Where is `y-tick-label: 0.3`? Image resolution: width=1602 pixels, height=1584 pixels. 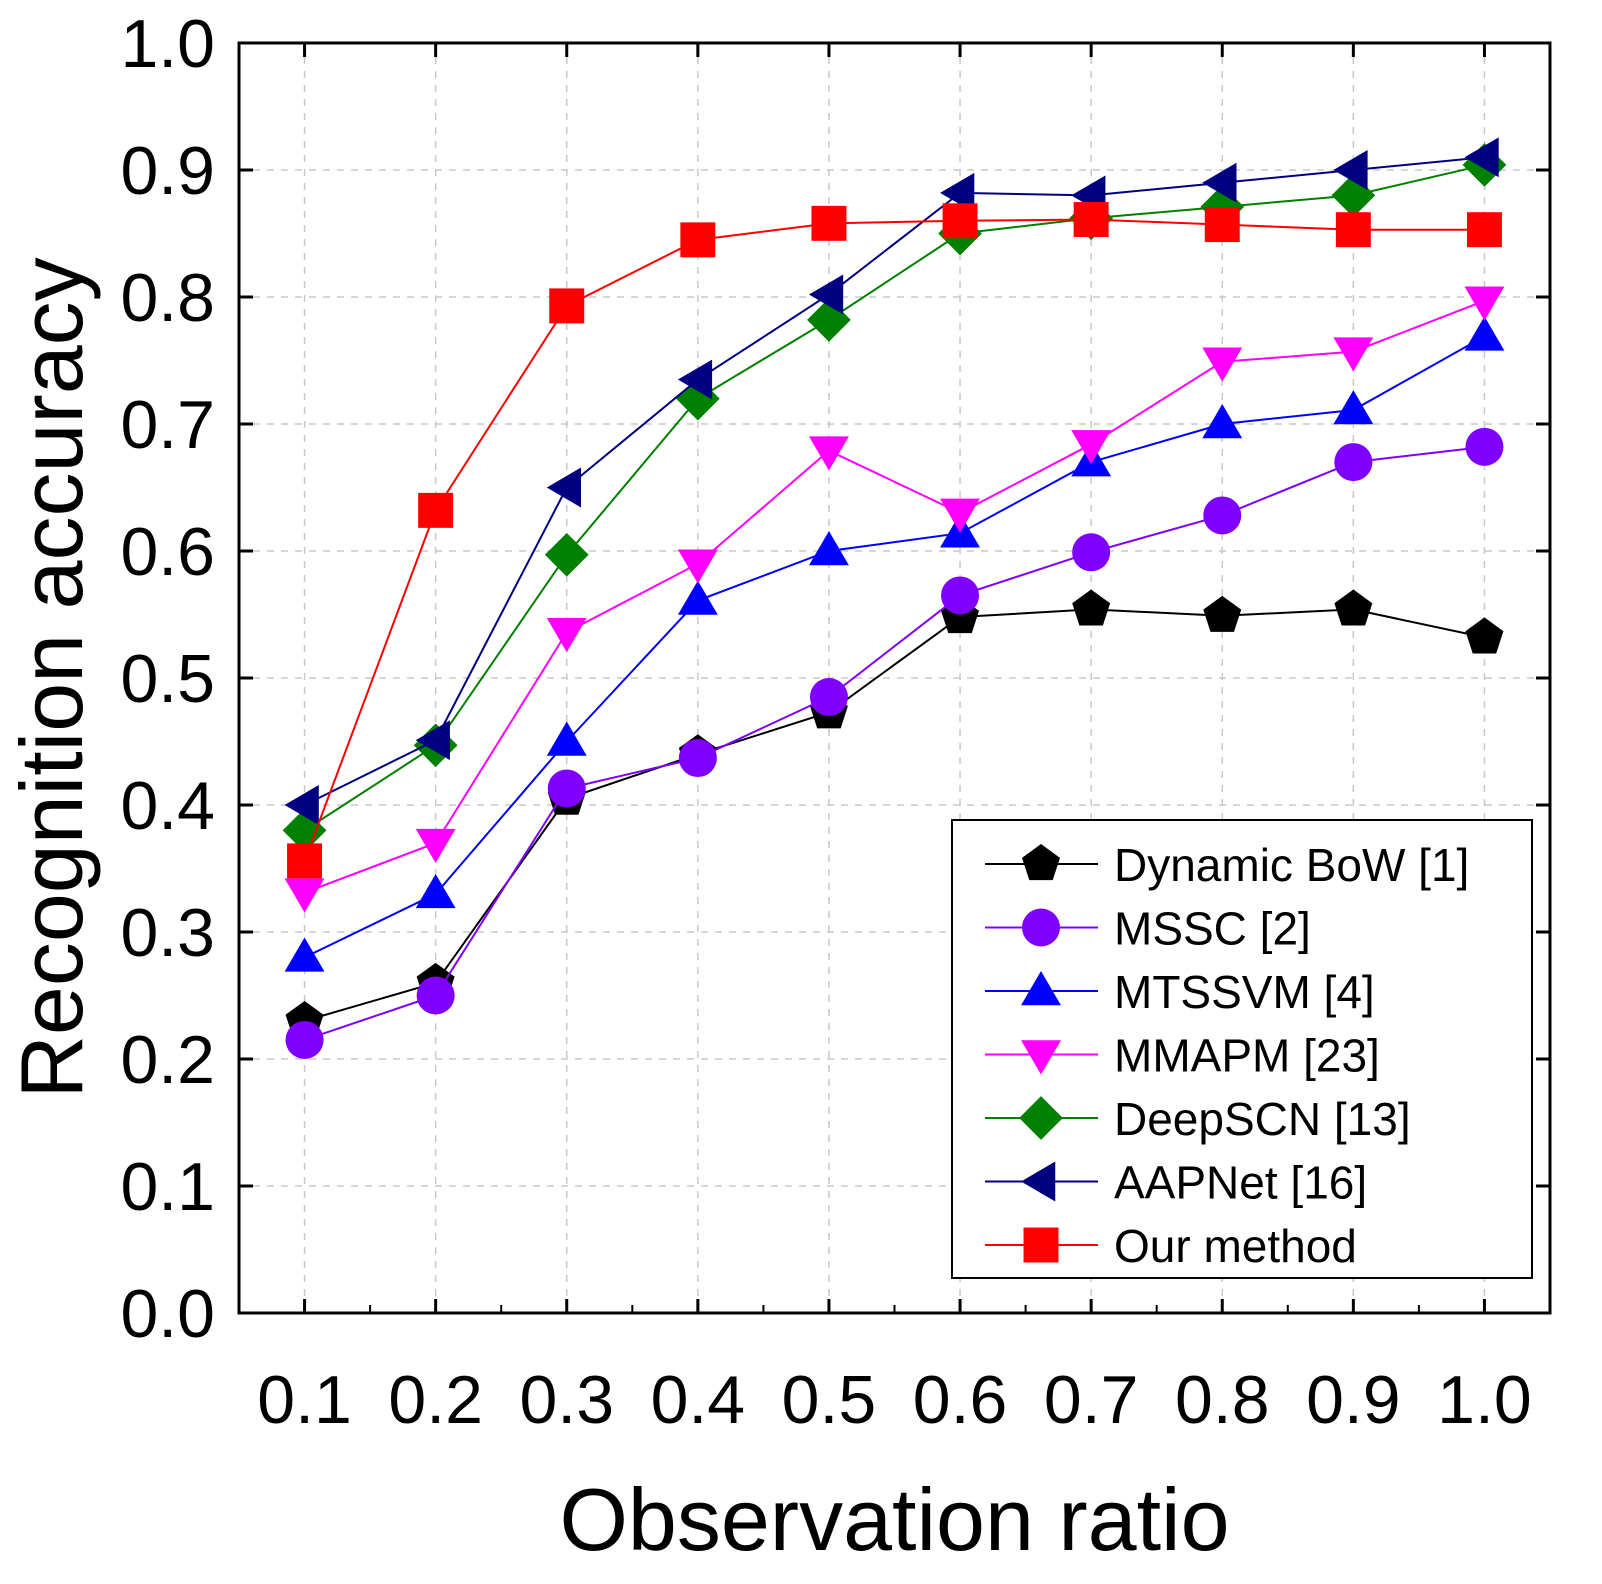
y-tick-label: 0.3 is located at coordinates (167, 933).